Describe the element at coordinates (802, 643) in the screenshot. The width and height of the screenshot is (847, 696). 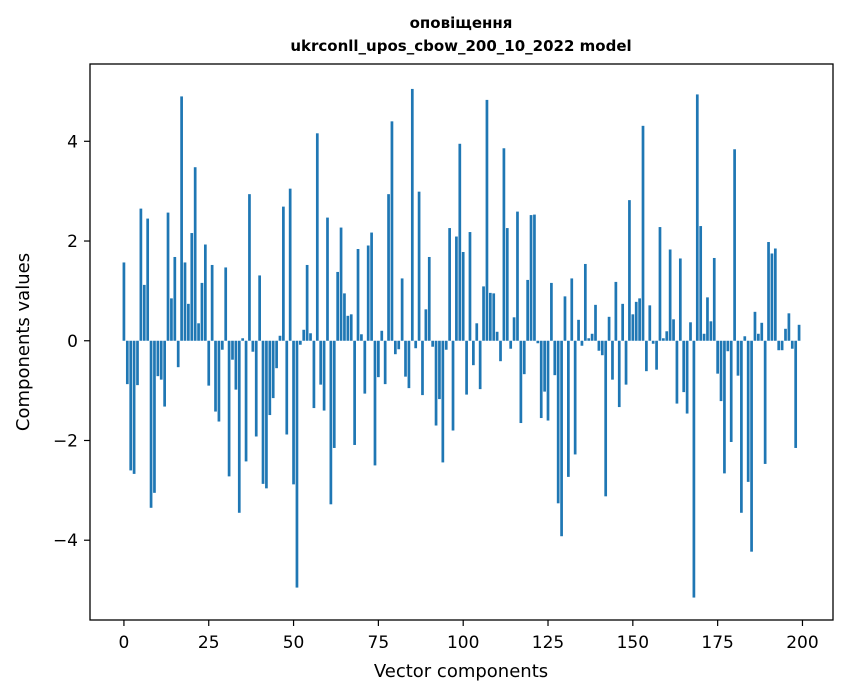
I see `x-tick-label: 200` at that location.